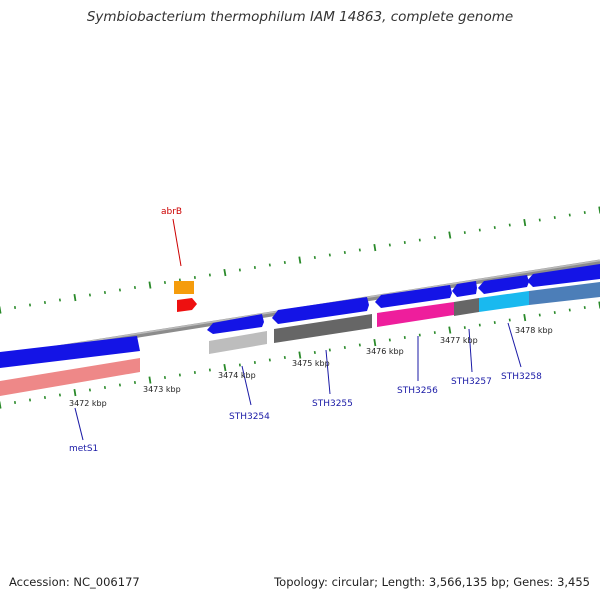  What do you see at coordinates (563, 275) in the screenshot?
I see `right-edge-gene-arrow` at bounding box center [563, 275].